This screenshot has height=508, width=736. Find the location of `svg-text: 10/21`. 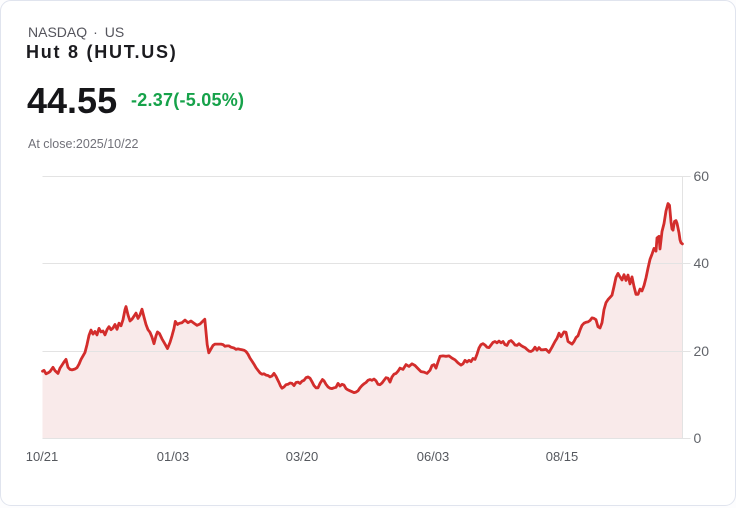

svg-text: 10/21 is located at coordinates (42, 456).